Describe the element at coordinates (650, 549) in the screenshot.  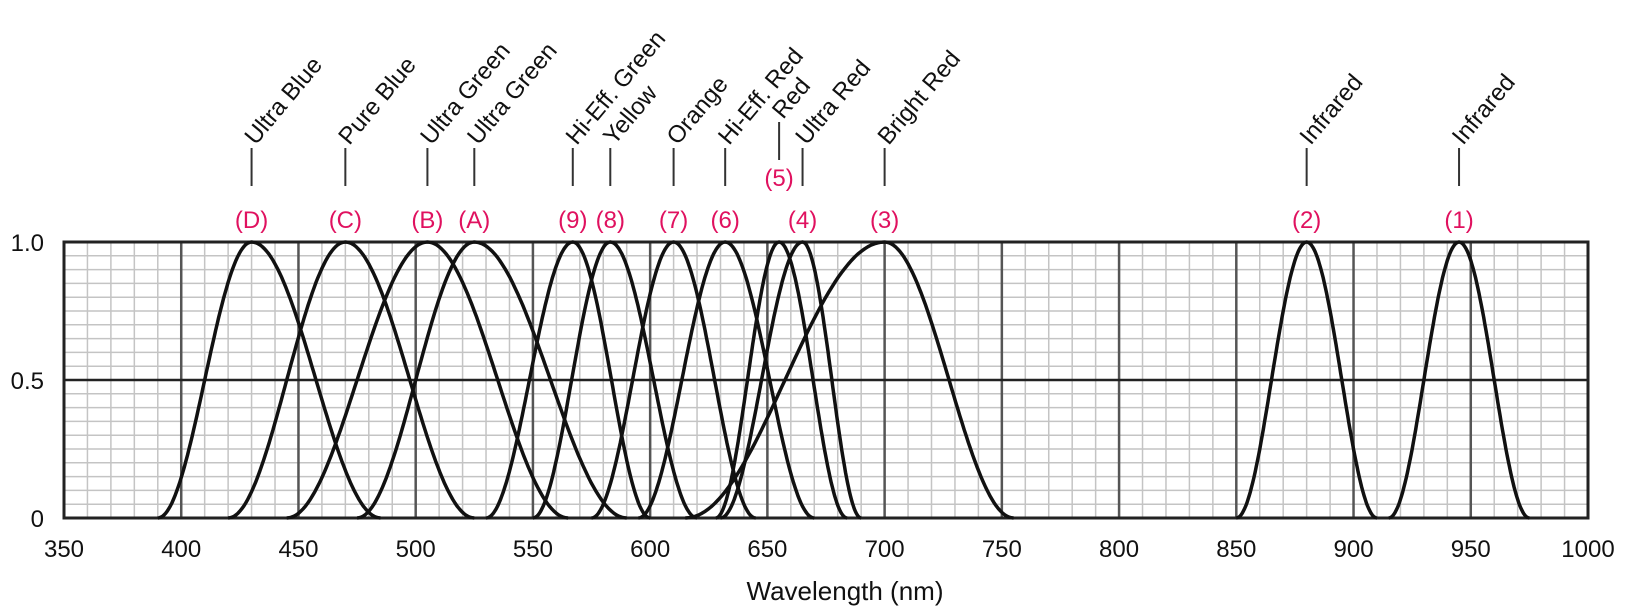
I see `x-tick-label: 600` at that location.